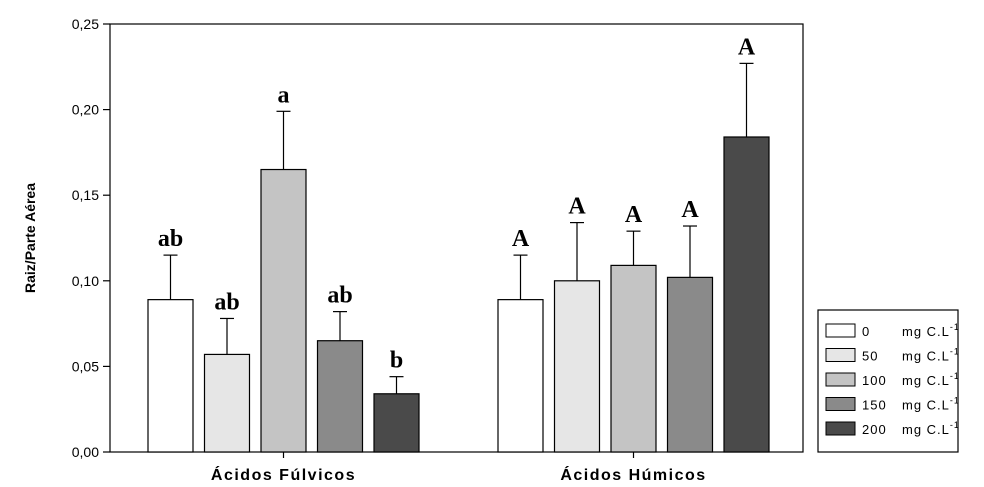 Image resolution: width=984 pixels, height=487 pixels. I want to click on significance-letter: a, so click(284, 95).